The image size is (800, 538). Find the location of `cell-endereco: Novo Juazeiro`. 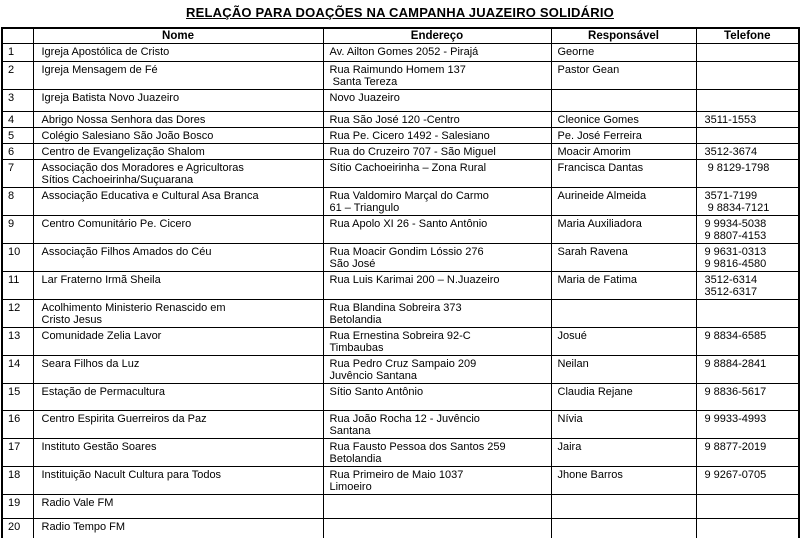

cell-endereco: Novo Juazeiro is located at coordinates (437, 100).